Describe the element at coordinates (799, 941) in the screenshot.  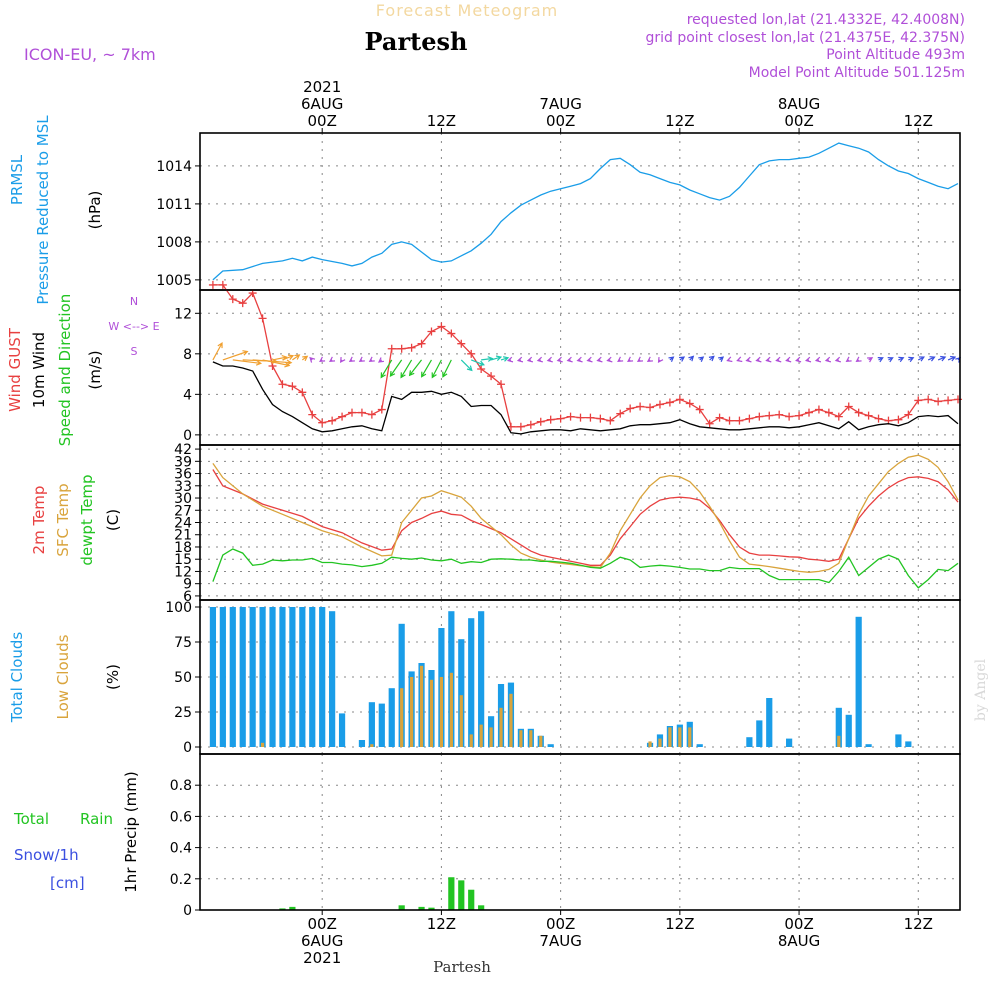
I see `bottom-time-label: 8AUG` at that location.